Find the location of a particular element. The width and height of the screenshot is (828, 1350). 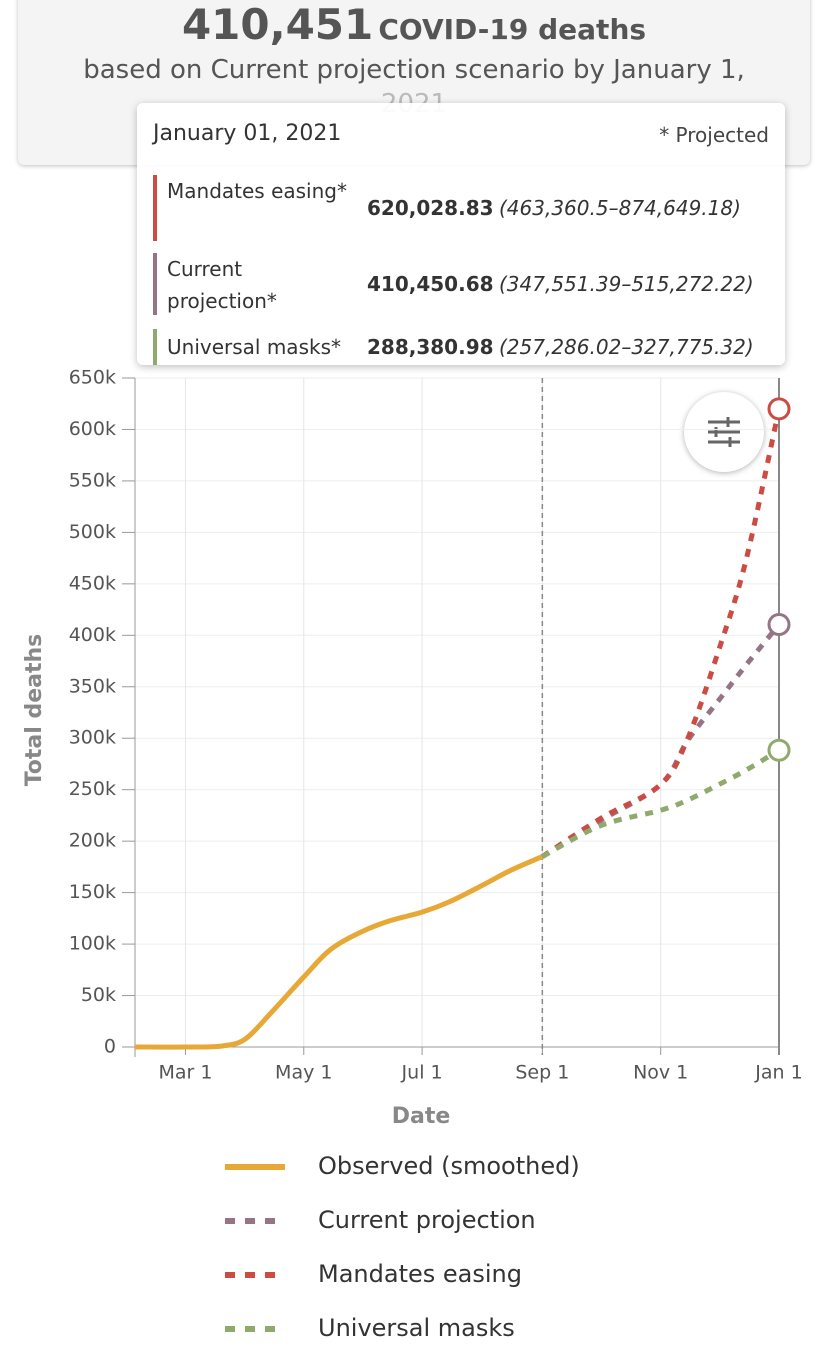

settings-icon is located at coordinates (724, 432).